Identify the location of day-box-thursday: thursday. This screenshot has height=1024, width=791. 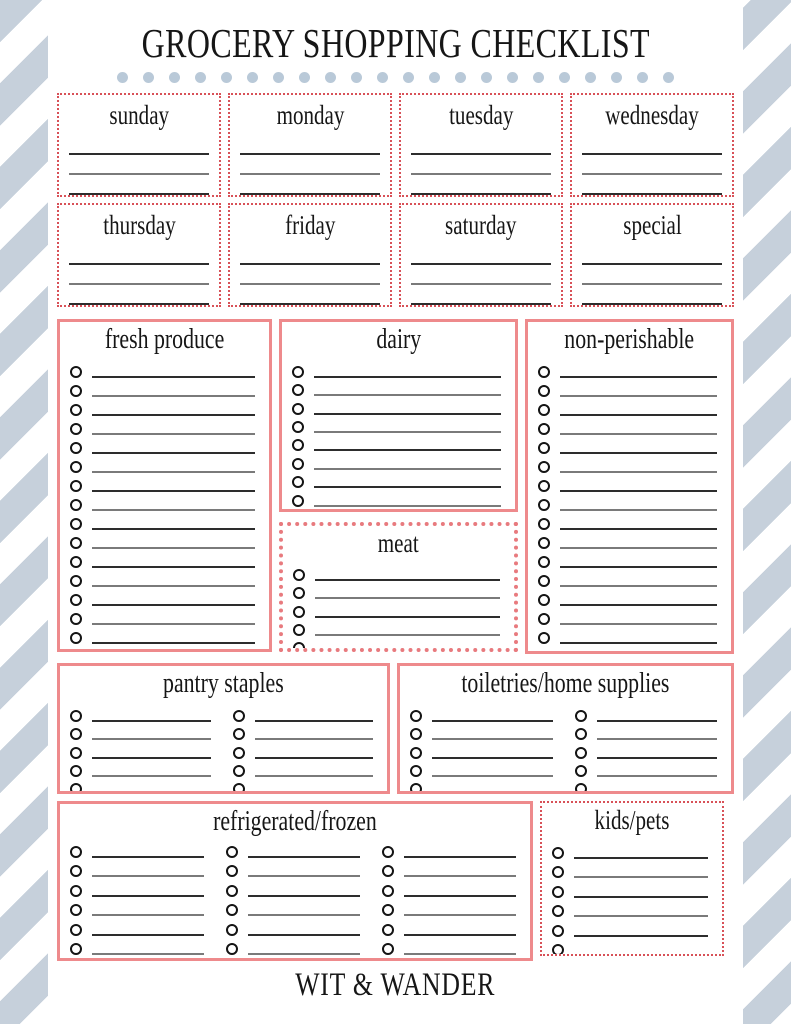
(139, 255).